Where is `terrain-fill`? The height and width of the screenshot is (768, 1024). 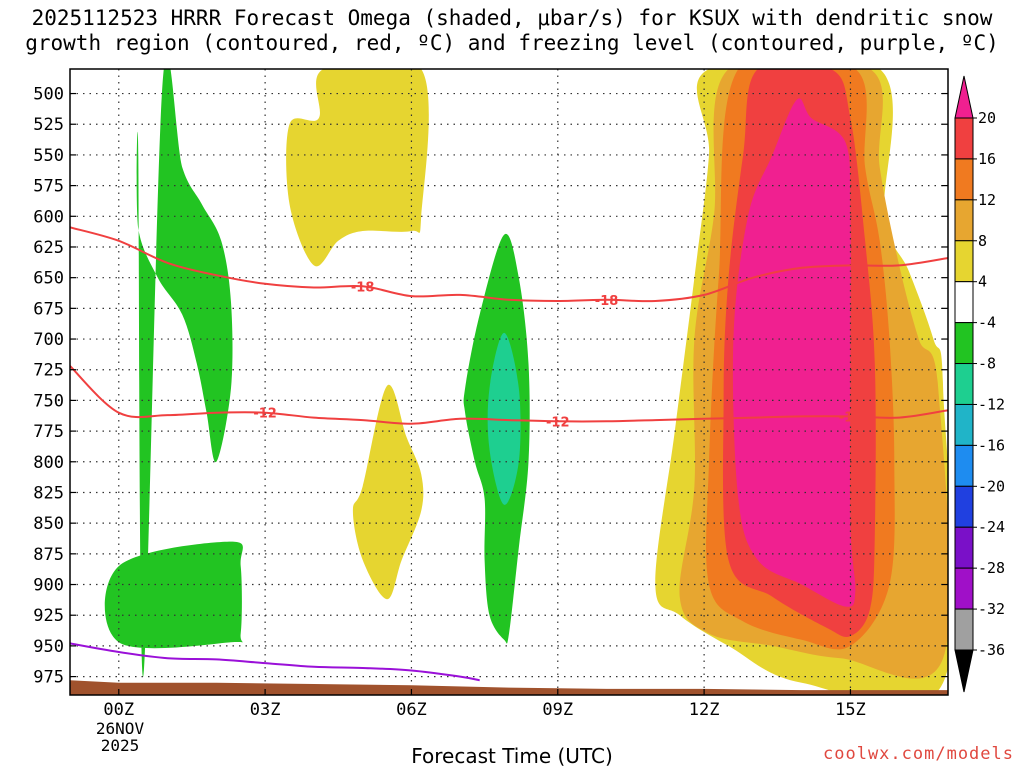 terrain-fill is located at coordinates (509, 687).